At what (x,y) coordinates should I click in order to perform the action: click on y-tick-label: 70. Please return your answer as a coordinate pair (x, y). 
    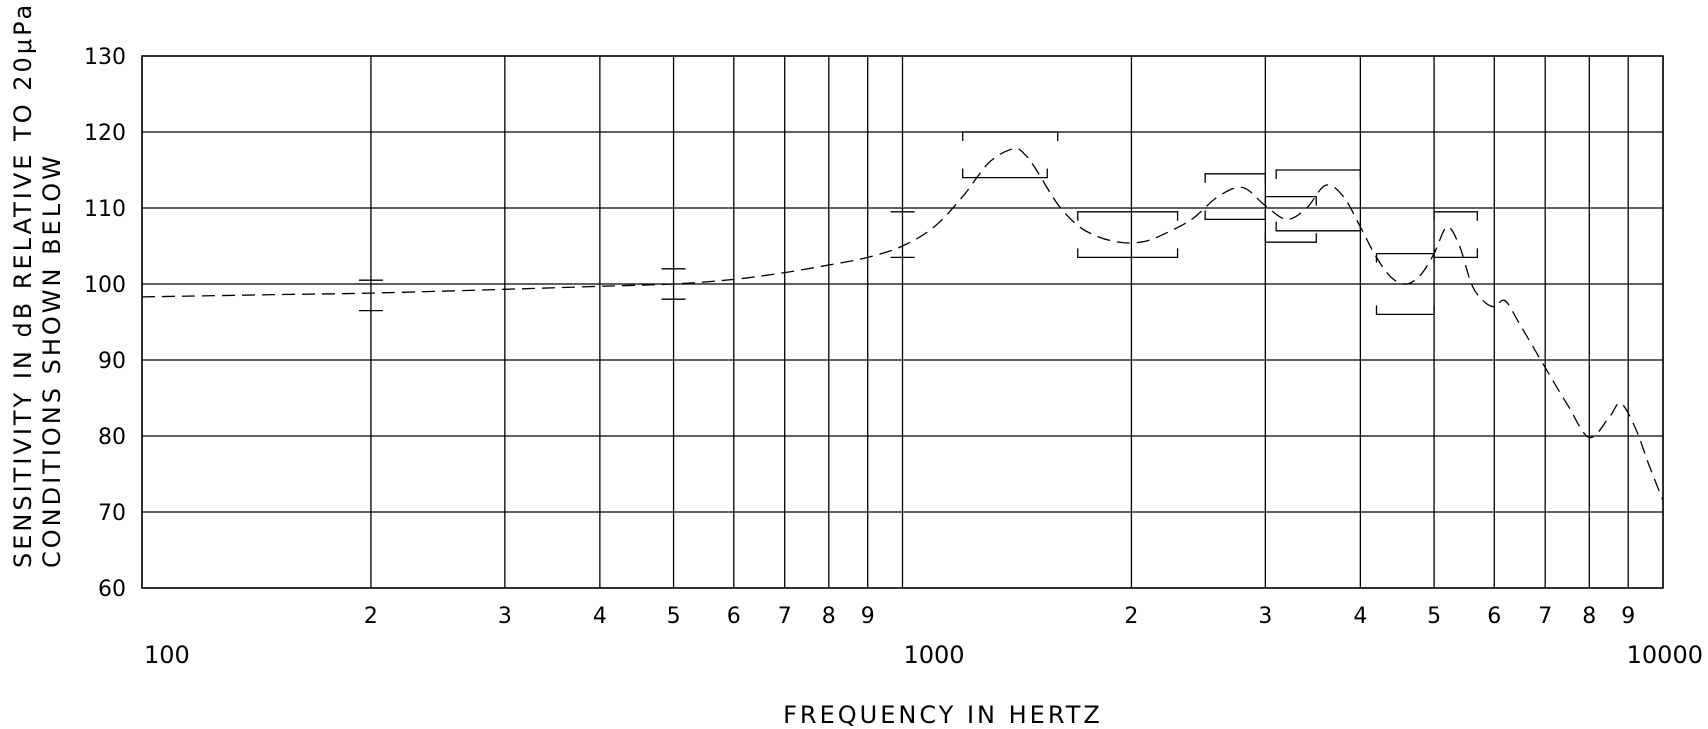
    Looking at the image, I should click on (112, 513).